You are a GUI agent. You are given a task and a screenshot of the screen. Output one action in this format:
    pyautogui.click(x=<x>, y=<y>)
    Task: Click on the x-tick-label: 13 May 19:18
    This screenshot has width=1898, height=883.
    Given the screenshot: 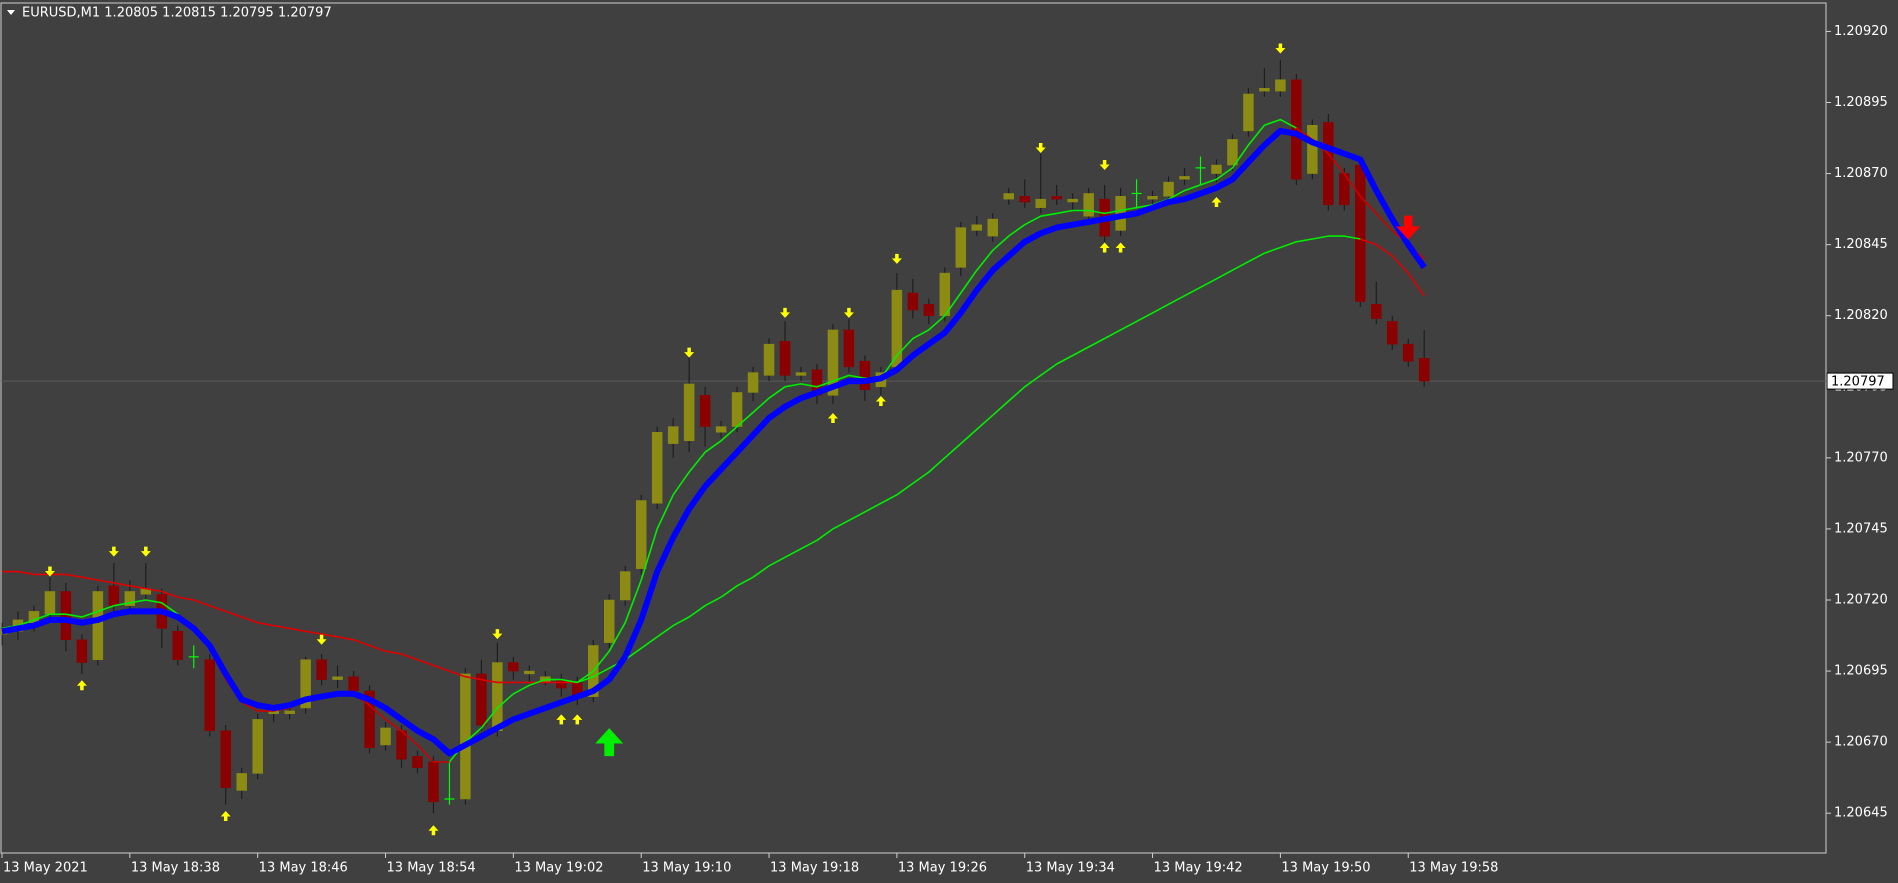 What is the action you would take?
    pyautogui.click(x=814, y=868)
    